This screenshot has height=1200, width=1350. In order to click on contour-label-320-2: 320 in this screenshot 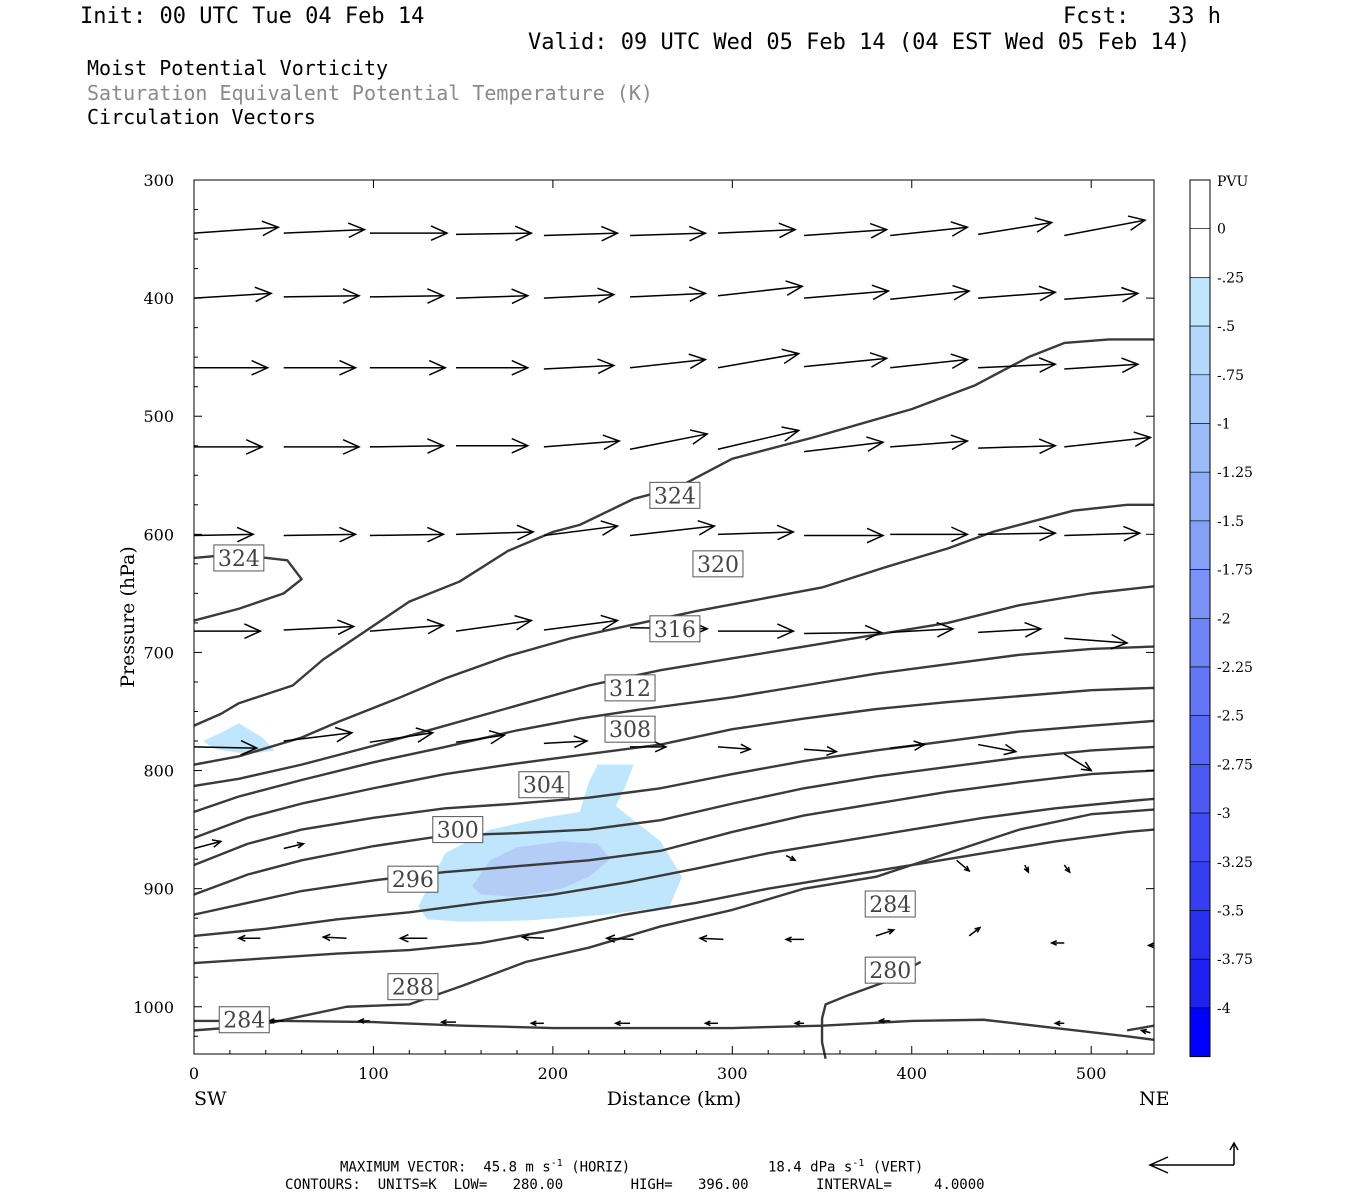, I will do `click(718, 564)`.